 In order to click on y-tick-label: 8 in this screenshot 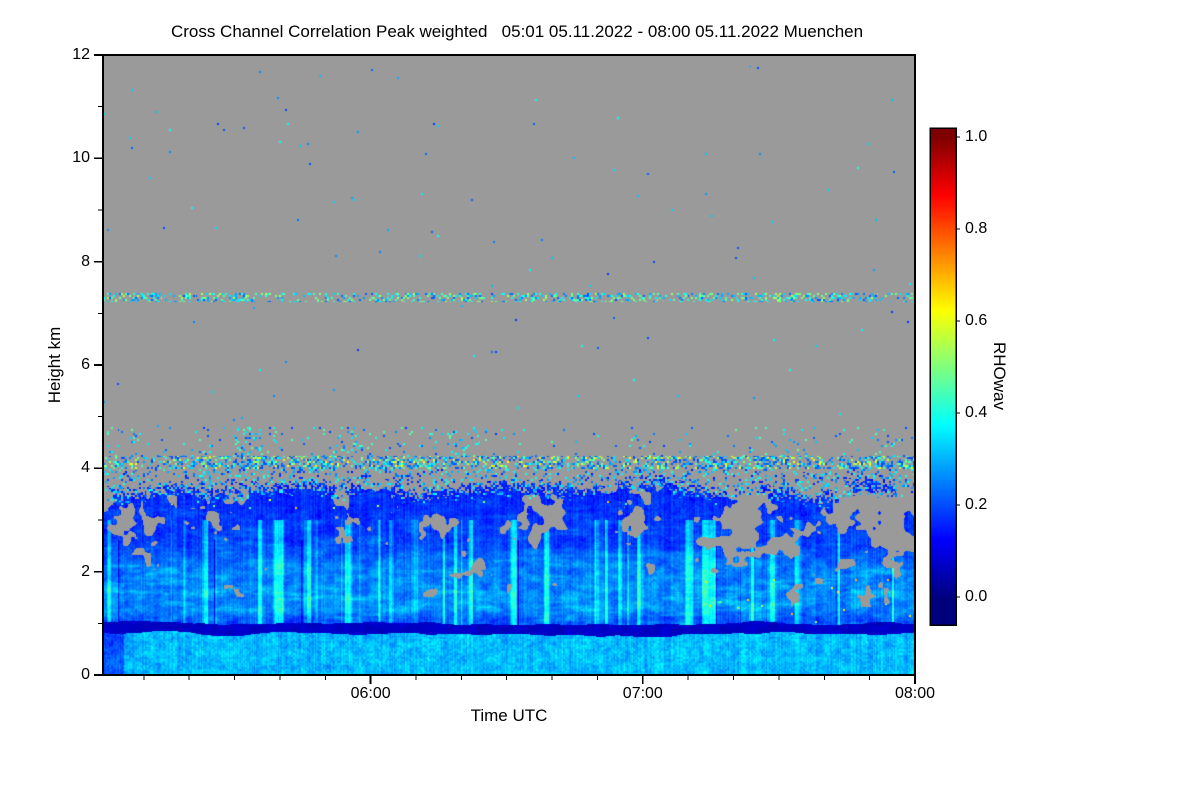, I will do `click(85, 261)`.